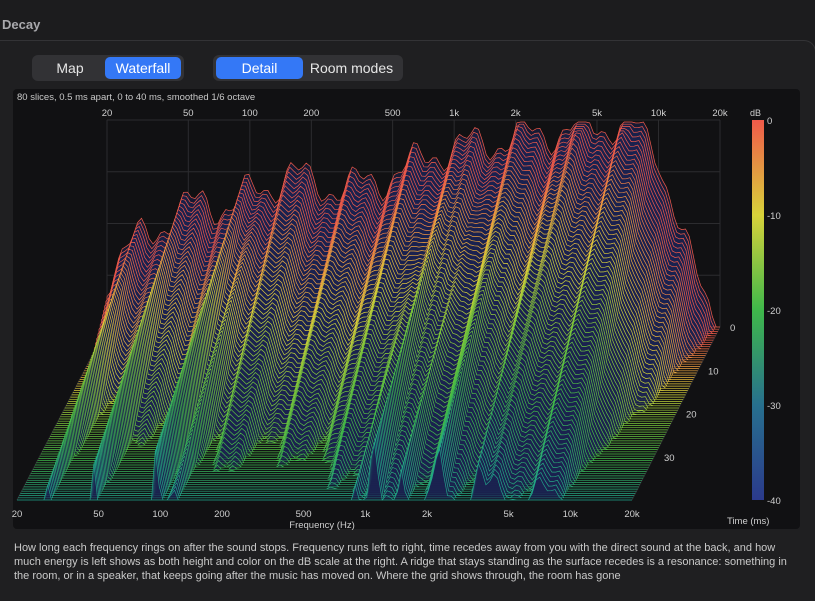 This screenshot has height=601, width=815. Describe the element at coordinates (454, 113) in the screenshot. I see `top-freq-tick: 1k` at that location.